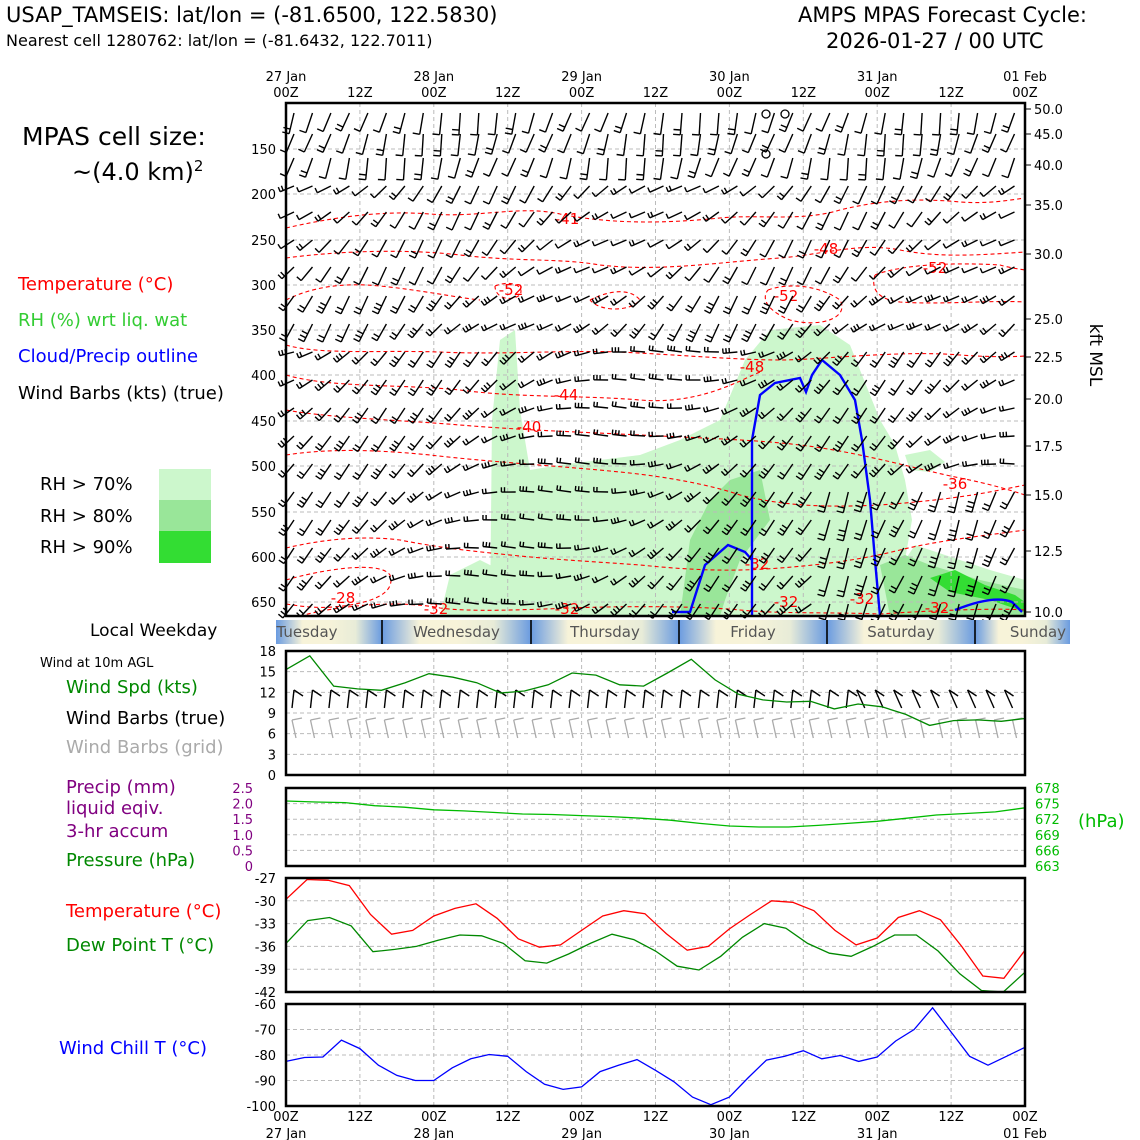 The image size is (1140, 1140). Describe the element at coordinates (265, 1005) in the screenshot. I see `panel-tick-label: -60` at that location.